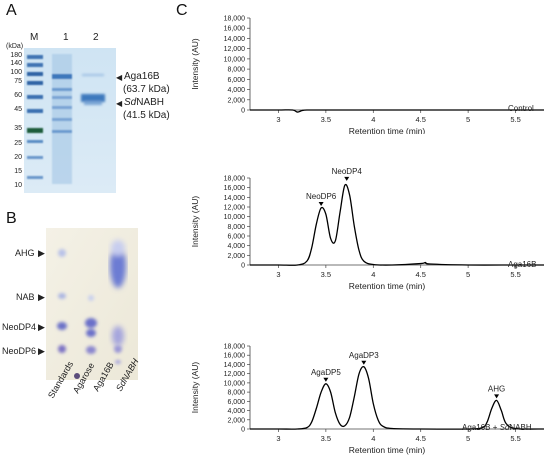 This screenshot has width=550, height=462. What do you see at coordinates (16, 55) in the screenshot?
I see `ladder-label: 180` at bounding box center [16, 55].